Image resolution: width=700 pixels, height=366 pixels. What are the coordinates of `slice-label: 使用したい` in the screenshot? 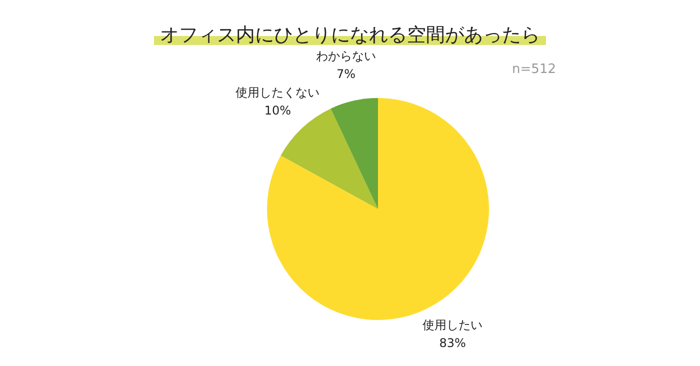 It's located at (452, 325).